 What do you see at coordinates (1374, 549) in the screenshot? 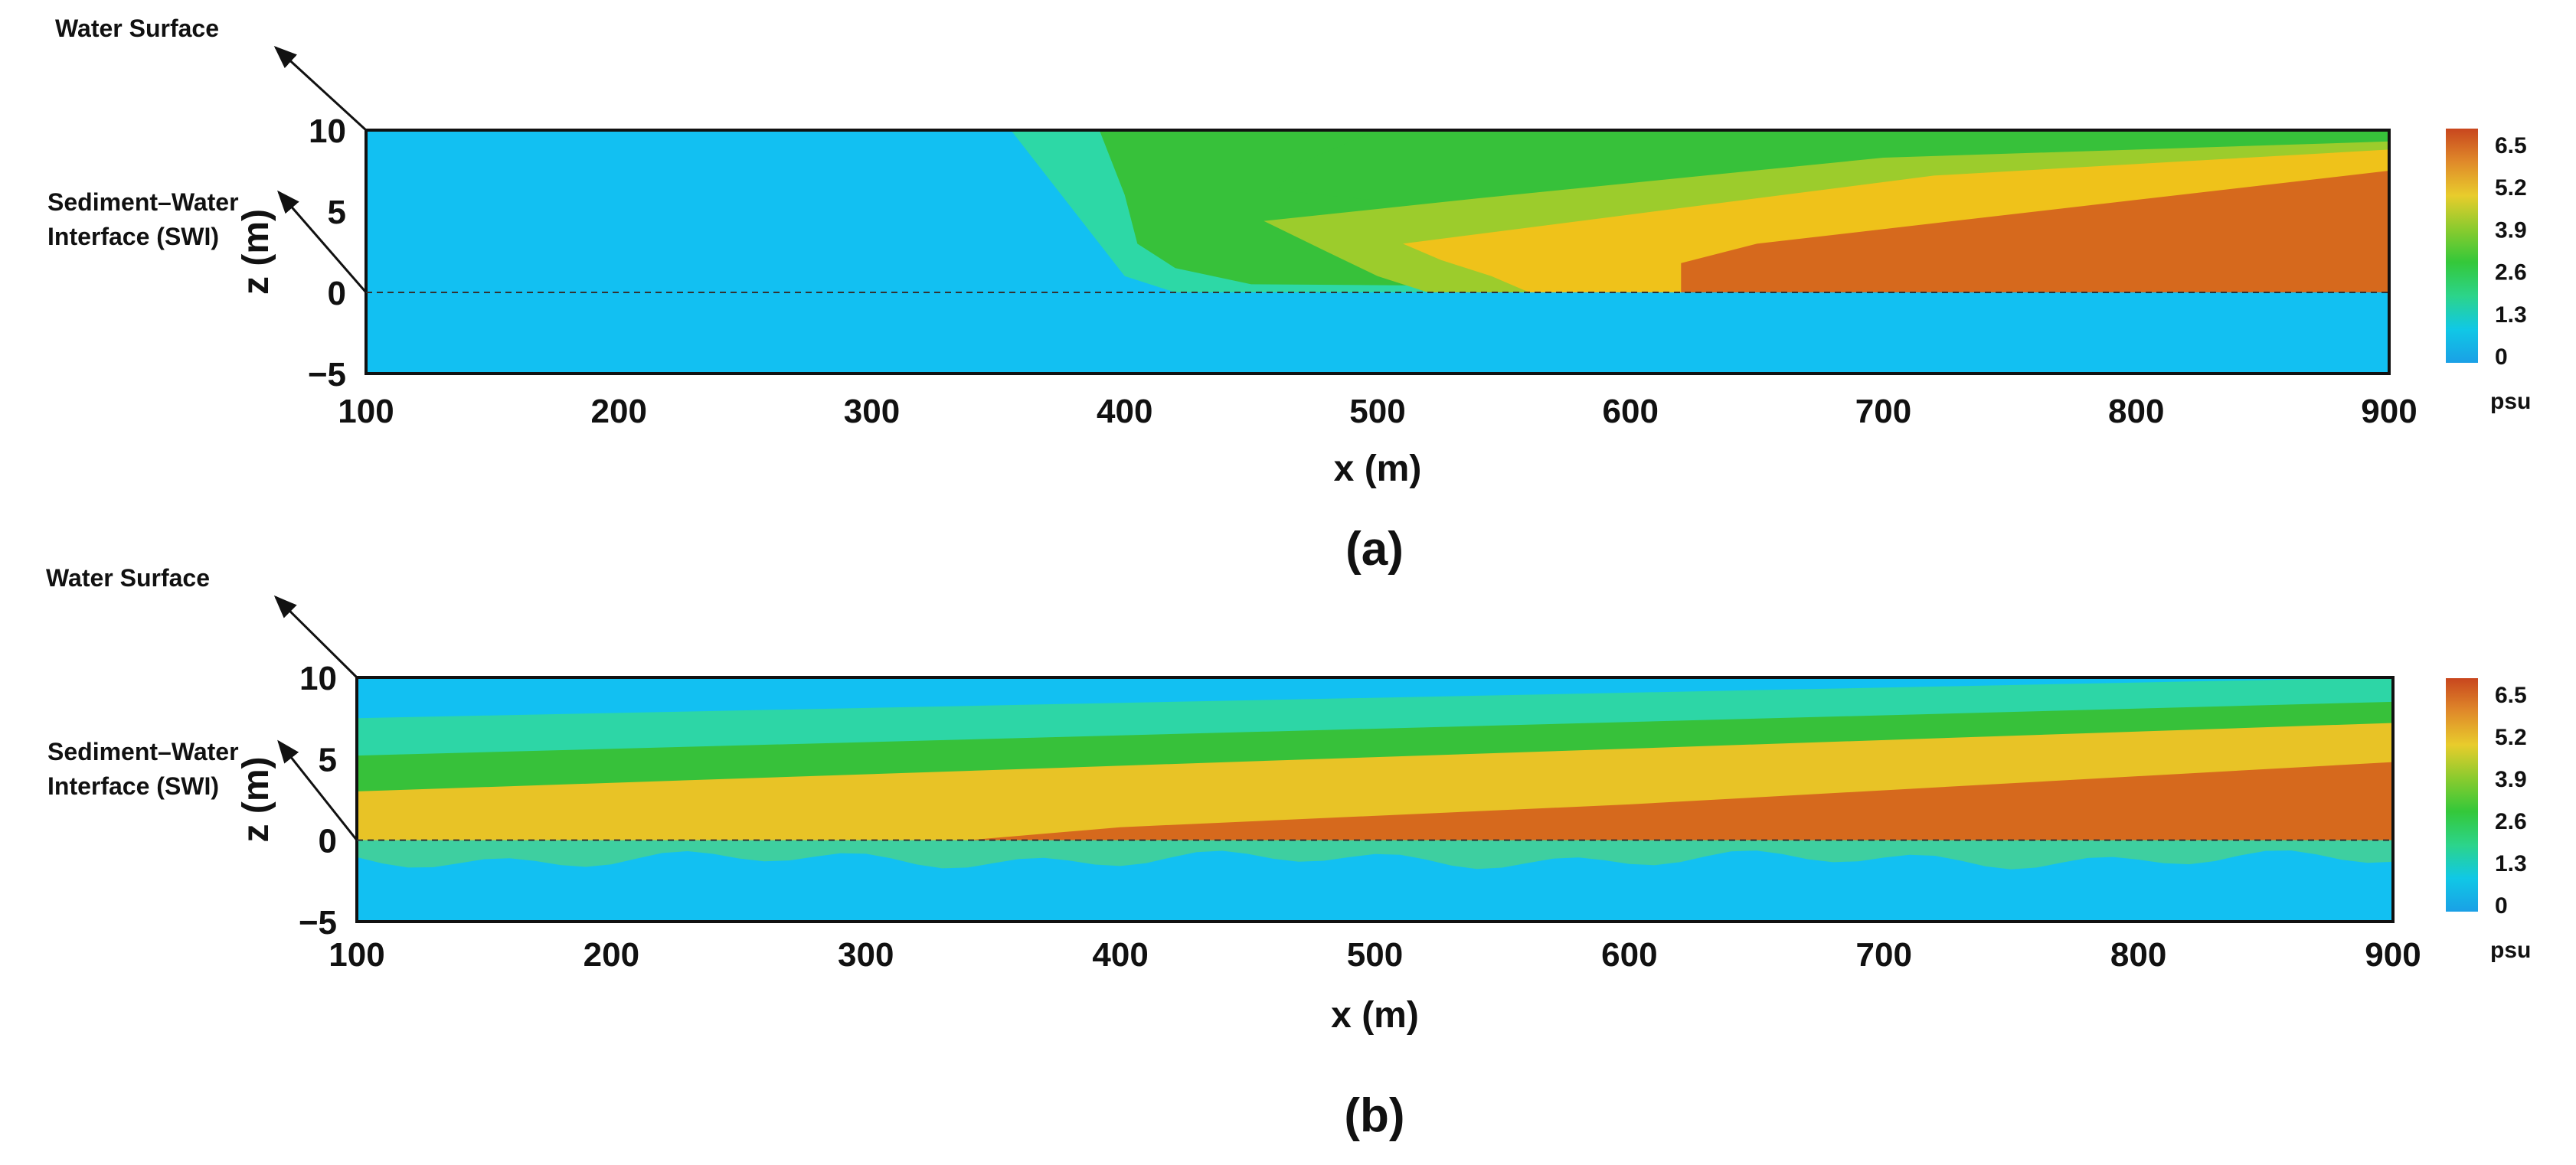
I see `panel-label: (a)` at bounding box center [1374, 549].